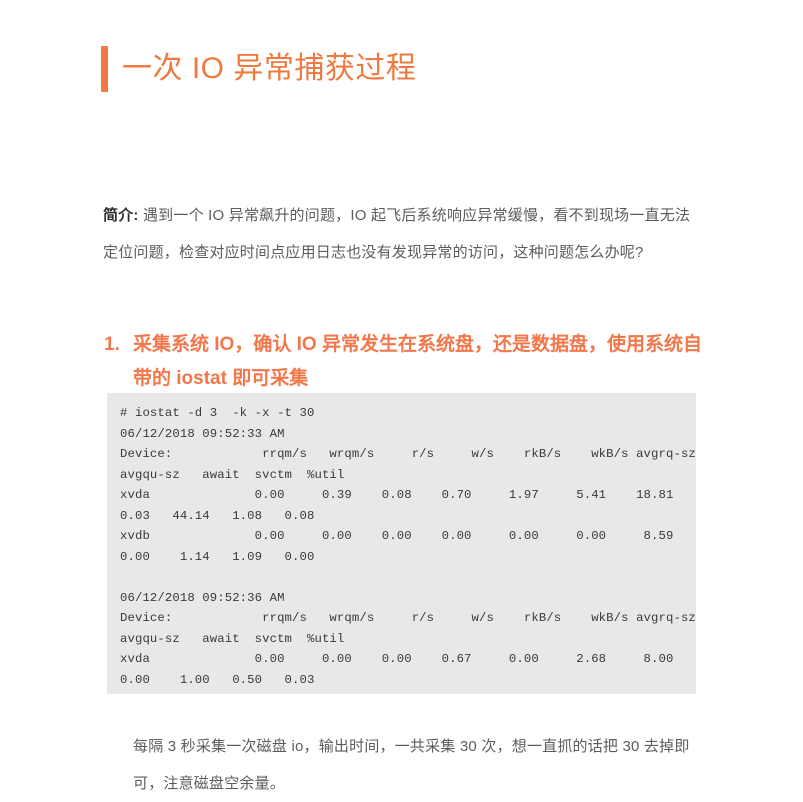 The height and width of the screenshot is (802, 803). I want to click on page-title-text: 一次 IO 异常捕获过程, so click(269, 69).